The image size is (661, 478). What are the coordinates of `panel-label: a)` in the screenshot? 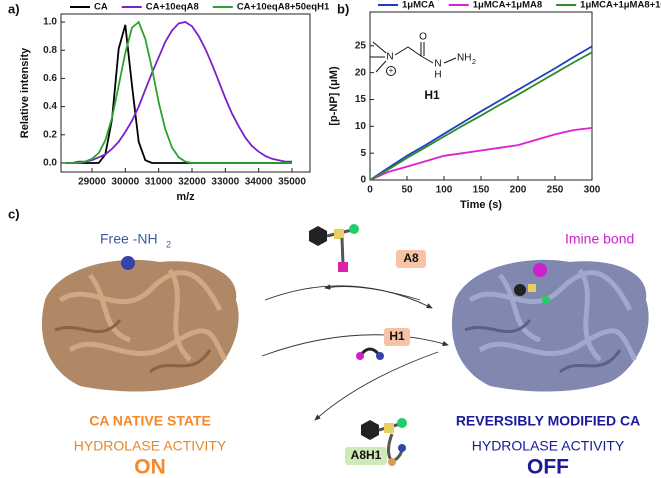 It's located at (14, 8).